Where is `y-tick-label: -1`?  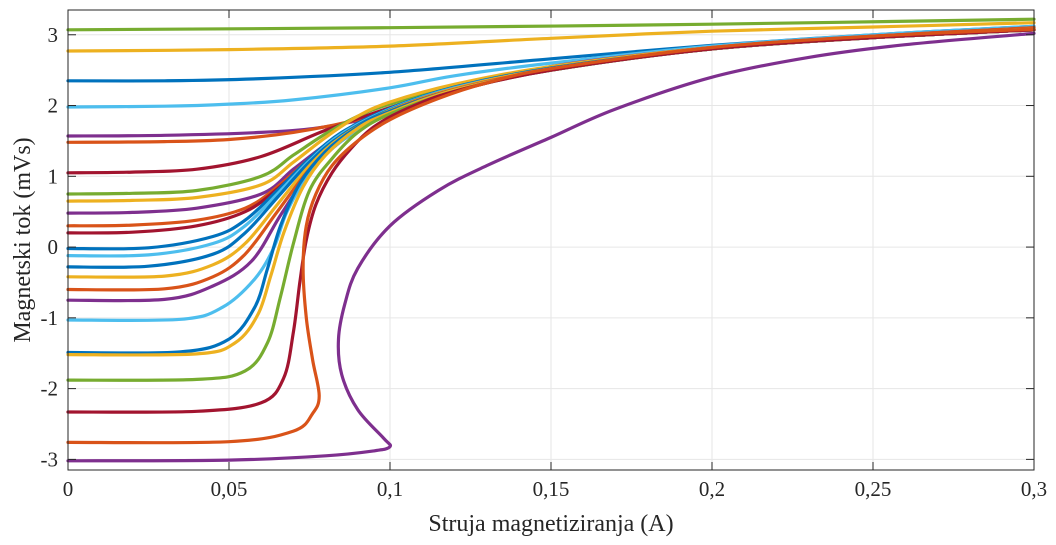 y-tick-label: -1 is located at coordinates (50, 318).